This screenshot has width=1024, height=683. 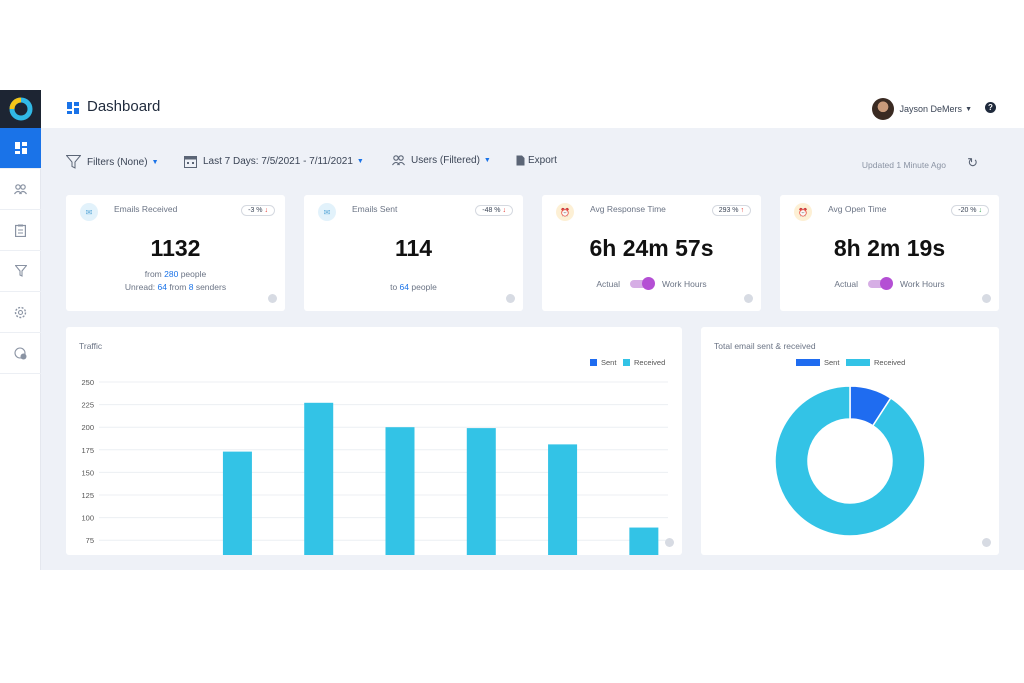 I want to click on globe-icon, so click(x=20, y=352).